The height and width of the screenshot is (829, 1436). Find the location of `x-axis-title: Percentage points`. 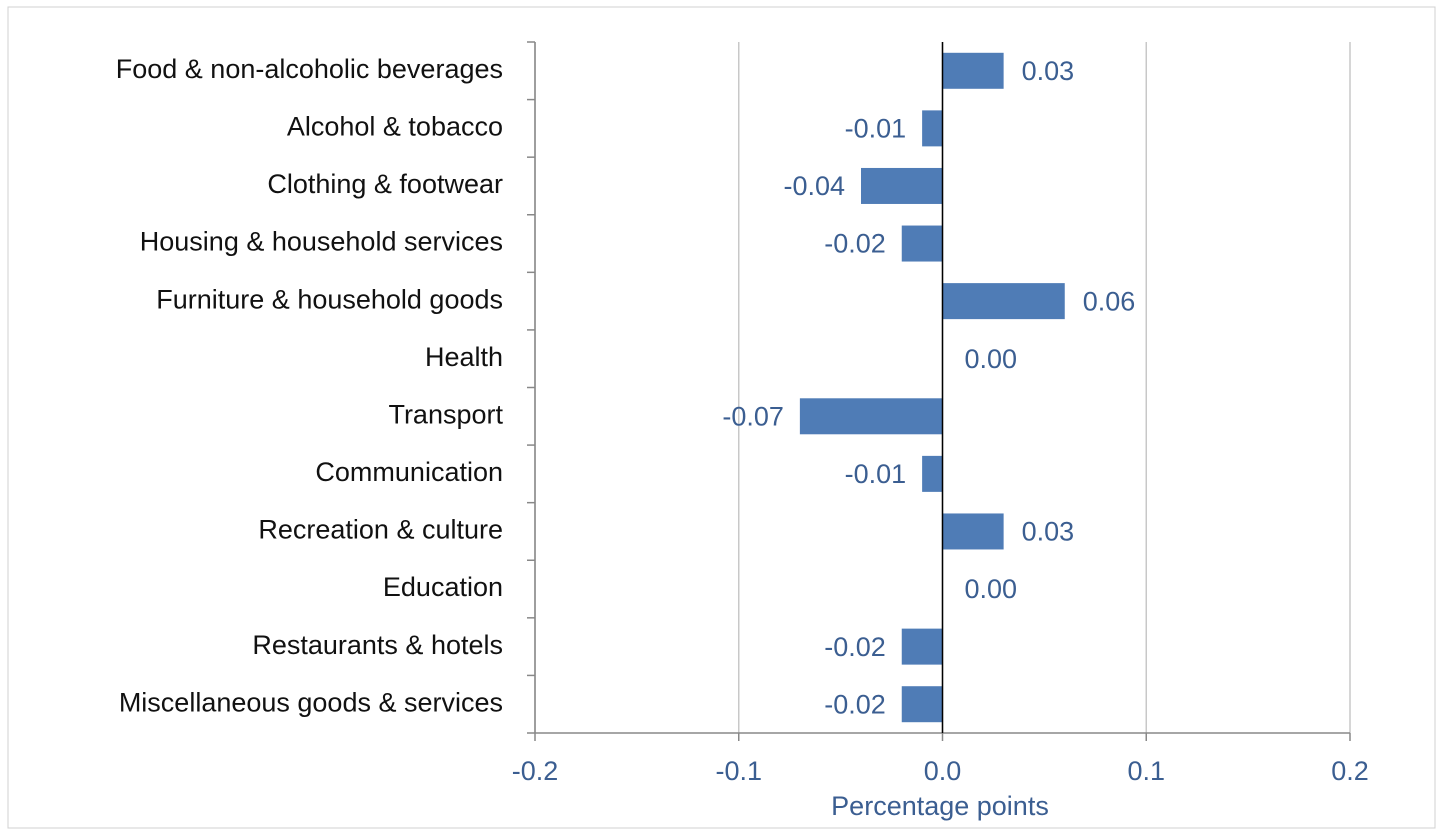

x-axis-title: Percentage points is located at coordinates (940, 806).